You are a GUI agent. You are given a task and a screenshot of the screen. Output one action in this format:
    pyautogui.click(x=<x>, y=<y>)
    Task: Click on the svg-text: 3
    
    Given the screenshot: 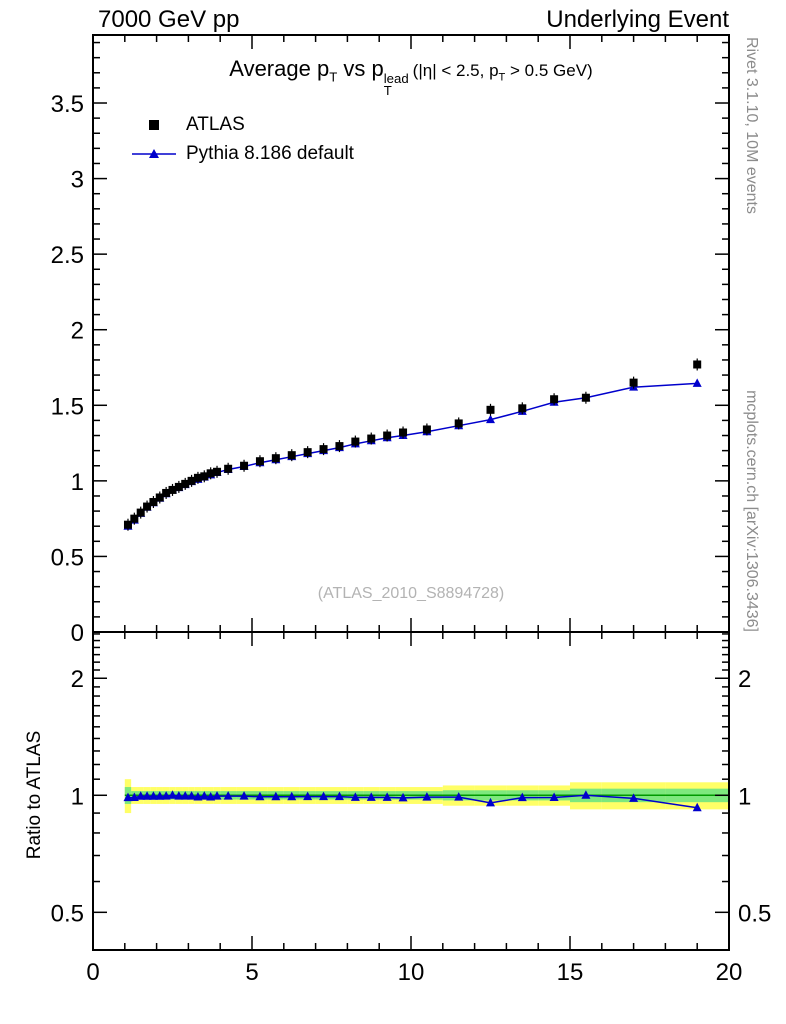 What is the action you would take?
    pyautogui.click(x=77, y=180)
    